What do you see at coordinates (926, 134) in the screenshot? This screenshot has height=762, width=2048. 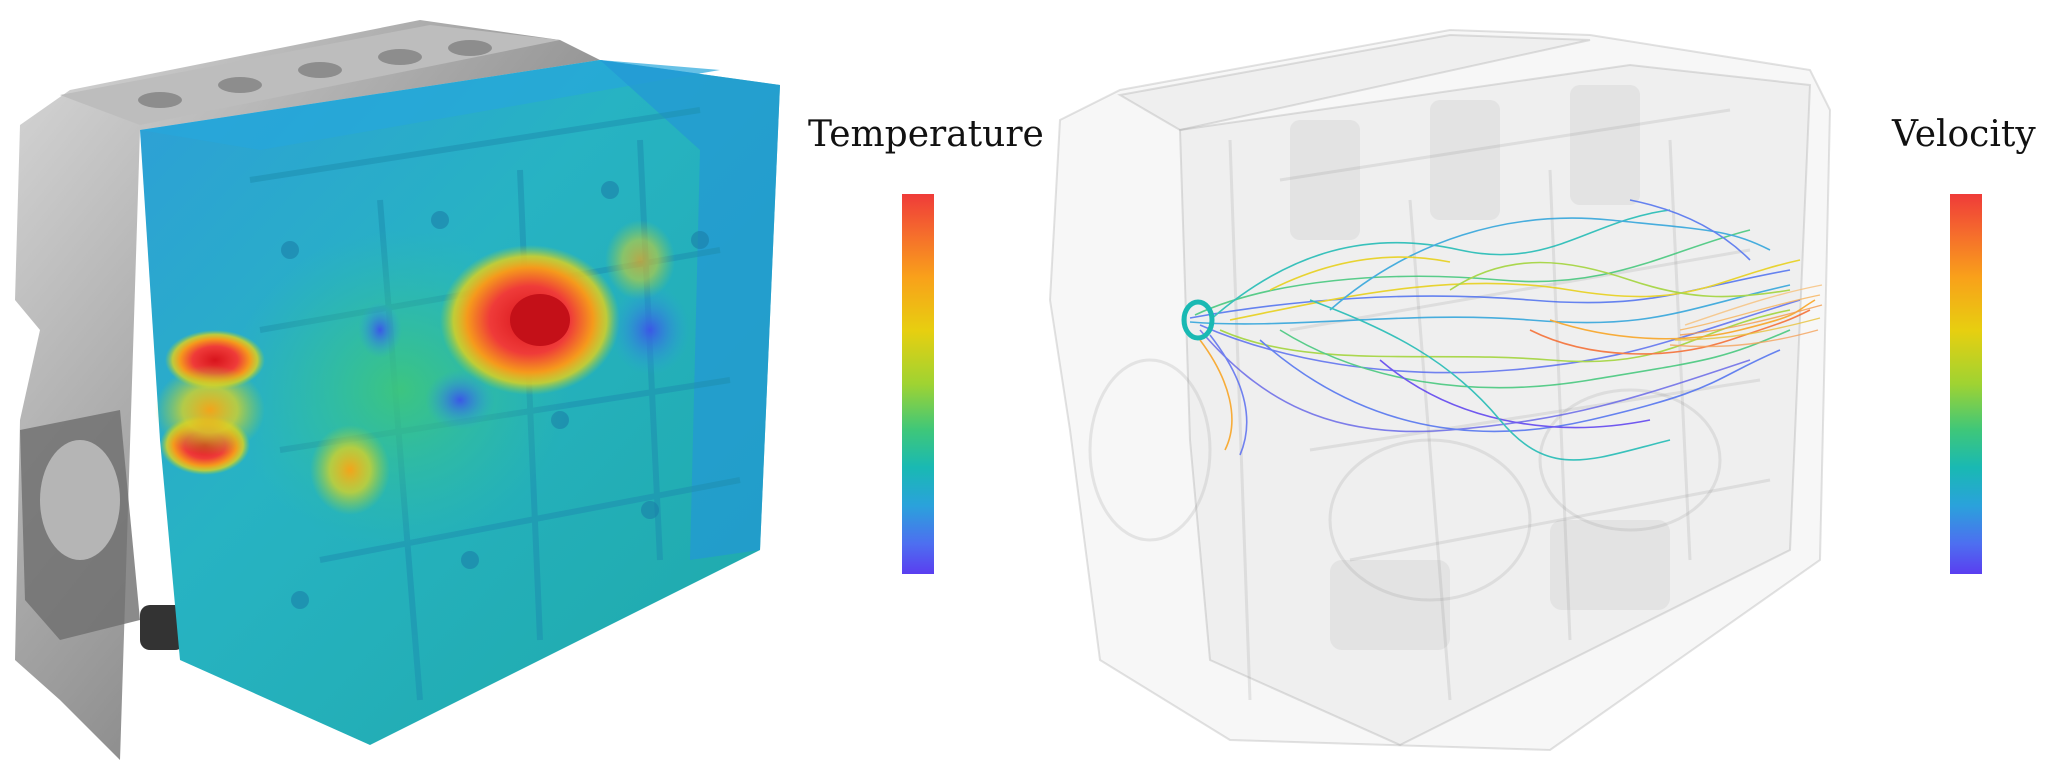 I see `temperature-legend-title: Temperature` at bounding box center [926, 134].